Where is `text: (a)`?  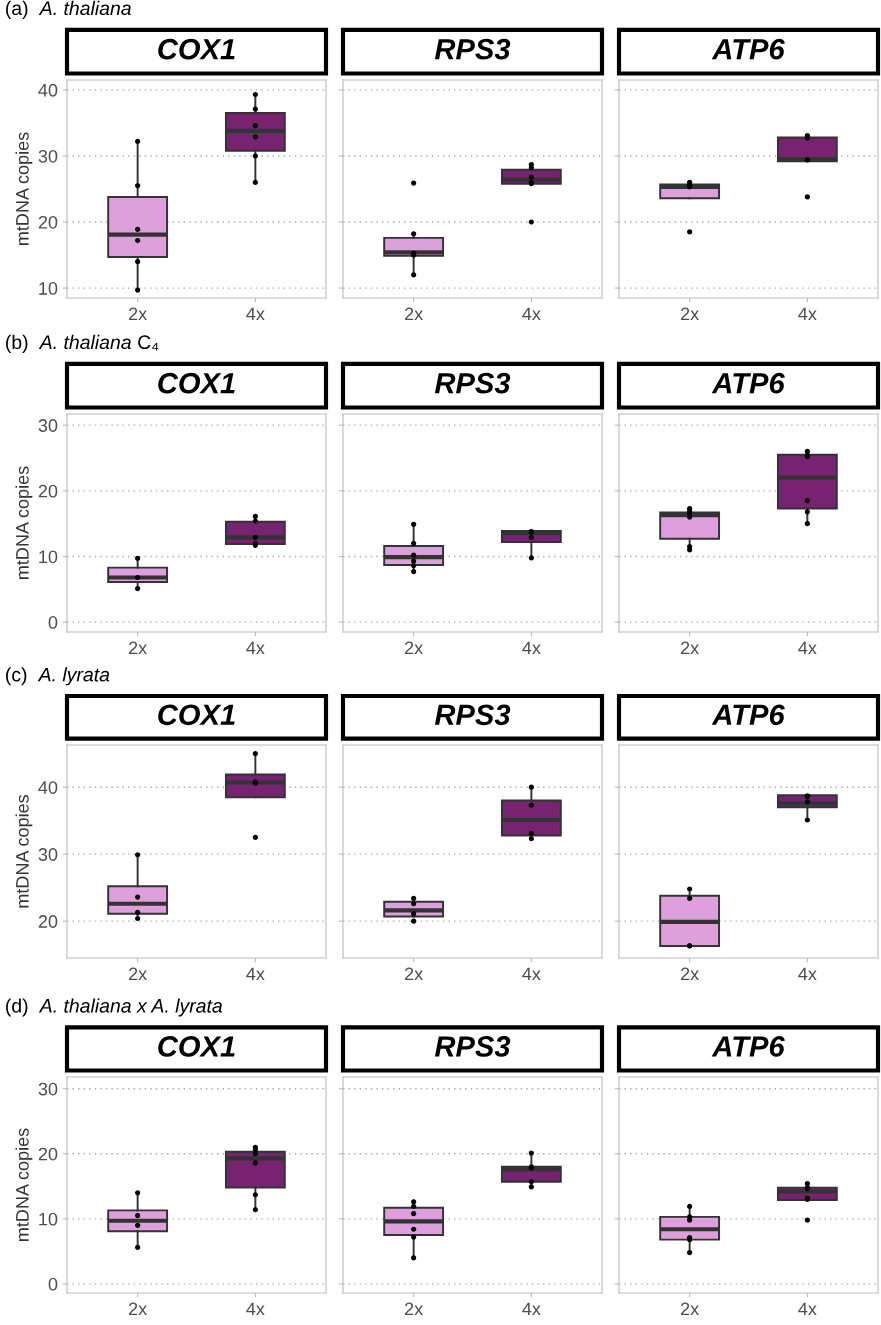
text: (a) is located at coordinates (17, 9).